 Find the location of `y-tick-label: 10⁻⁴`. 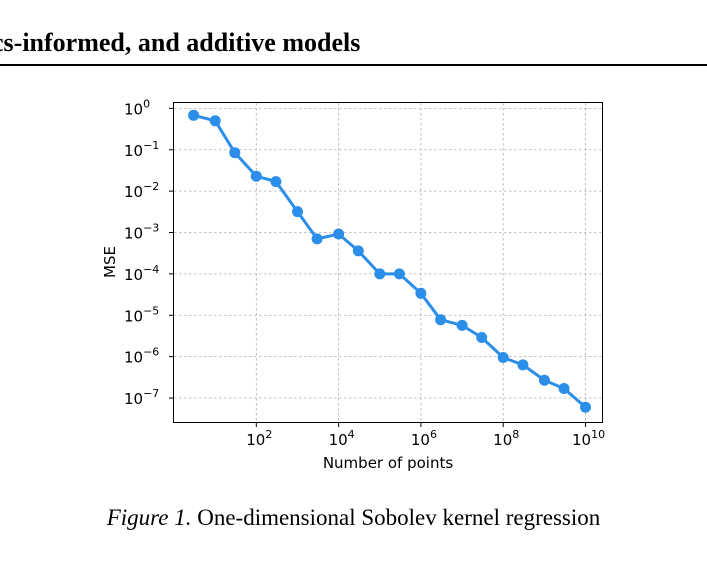

y-tick-label: 10⁻⁴ is located at coordinates (141, 273).